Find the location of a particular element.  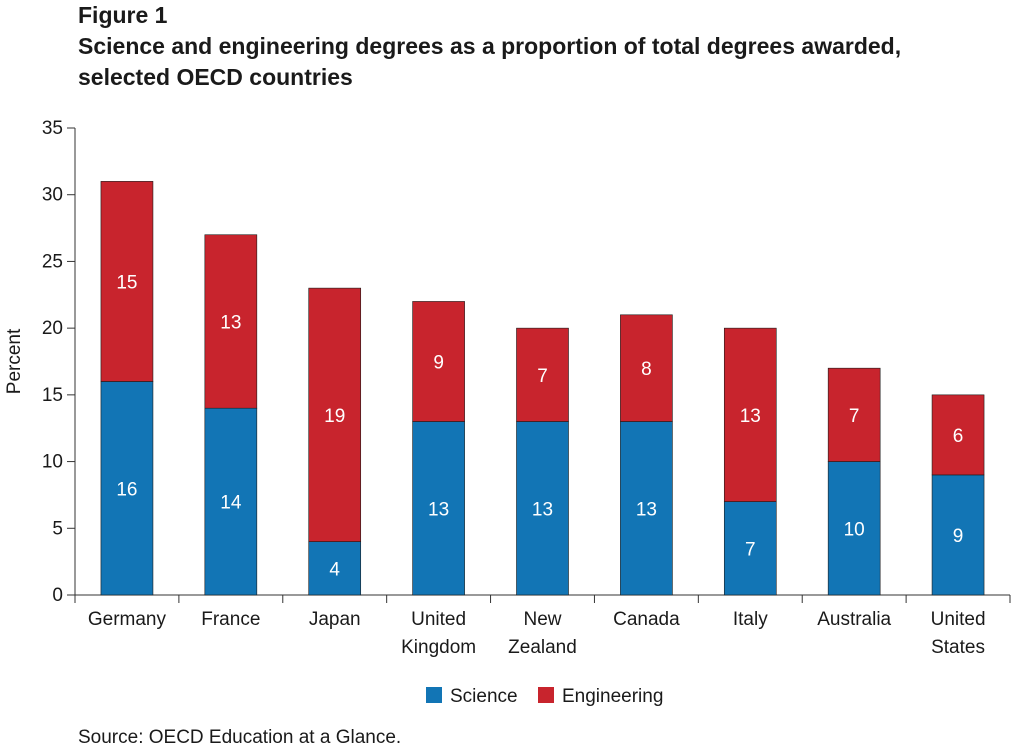

data-label-science: 9 is located at coordinates (958, 536).